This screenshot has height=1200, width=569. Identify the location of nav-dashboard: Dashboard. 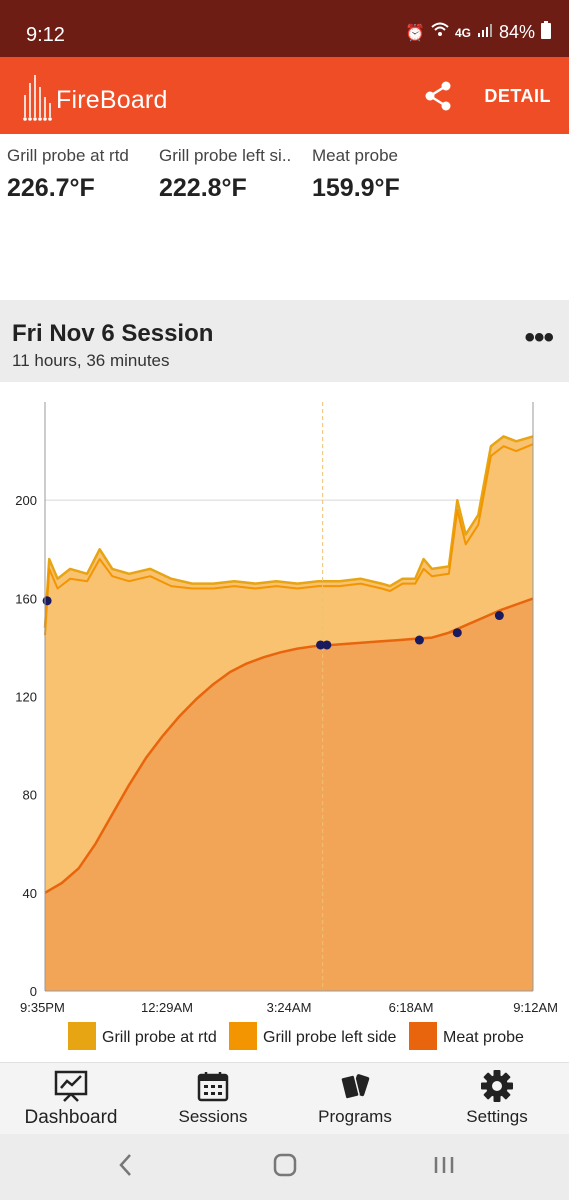
(71, 1099).